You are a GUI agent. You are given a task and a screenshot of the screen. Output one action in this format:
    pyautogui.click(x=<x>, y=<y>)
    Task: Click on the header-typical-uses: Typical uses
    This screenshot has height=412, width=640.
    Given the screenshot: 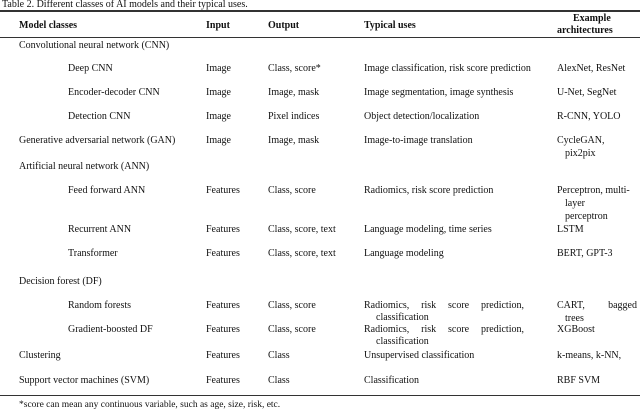 What is the action you would take?
    pyautogui.click(x=390, y=25)
    